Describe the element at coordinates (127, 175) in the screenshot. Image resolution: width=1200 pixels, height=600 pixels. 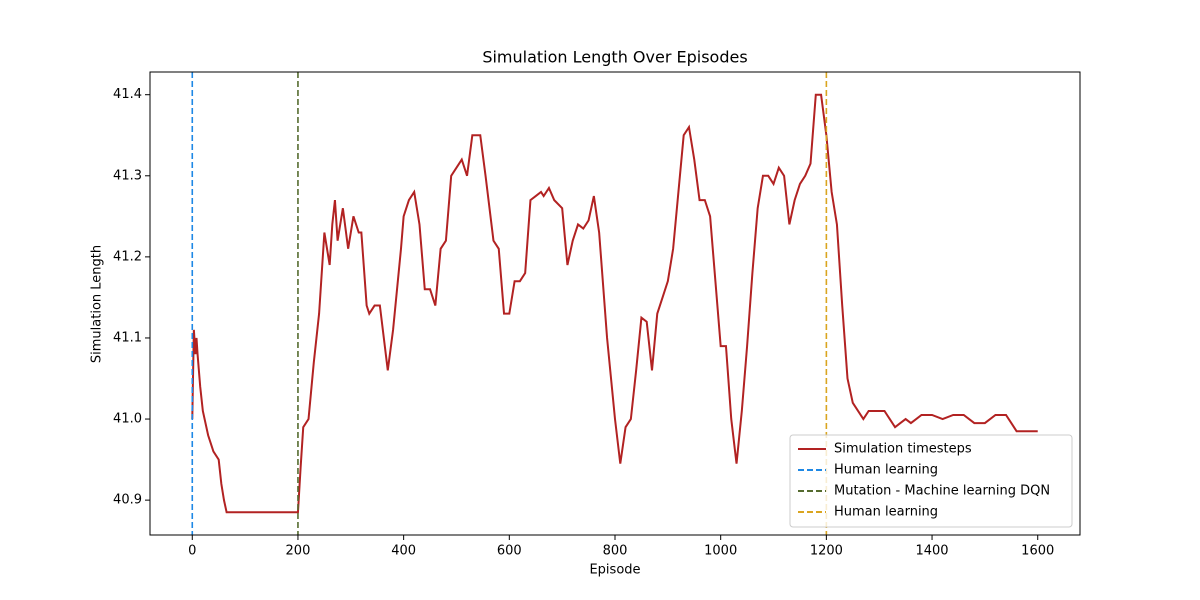
I see `y-tick-label: 41.3` at that location.